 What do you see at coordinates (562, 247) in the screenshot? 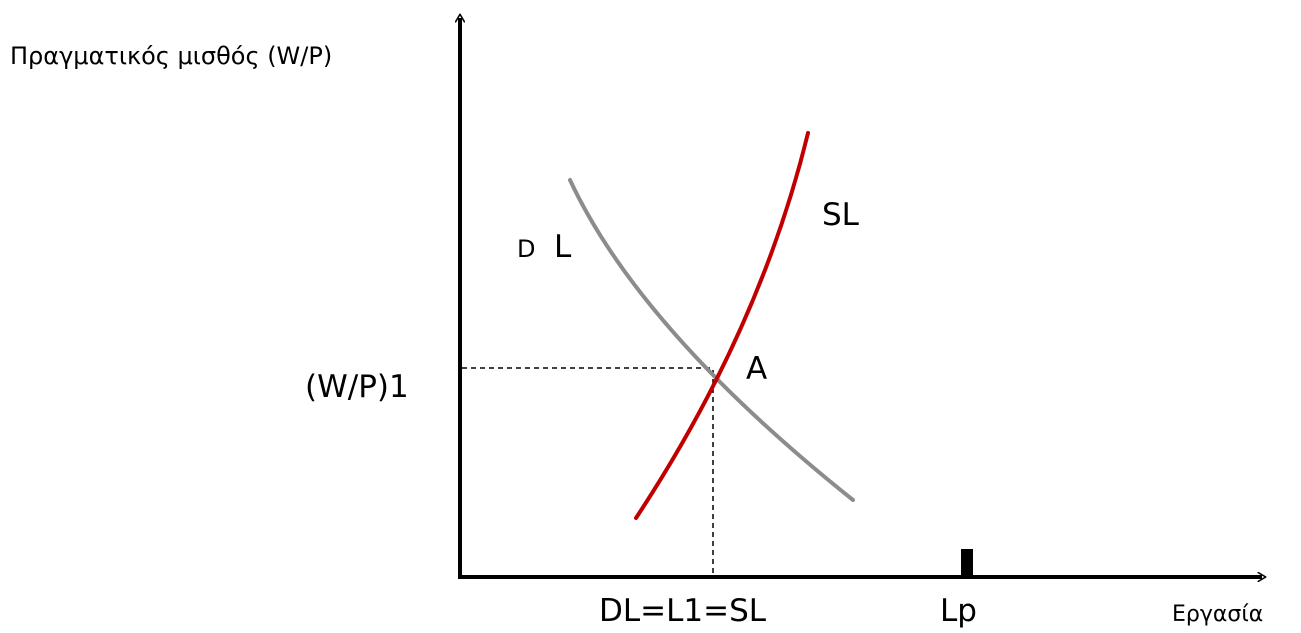
I see `demand-curve-label-l: L` at bounding box center [562, 247].